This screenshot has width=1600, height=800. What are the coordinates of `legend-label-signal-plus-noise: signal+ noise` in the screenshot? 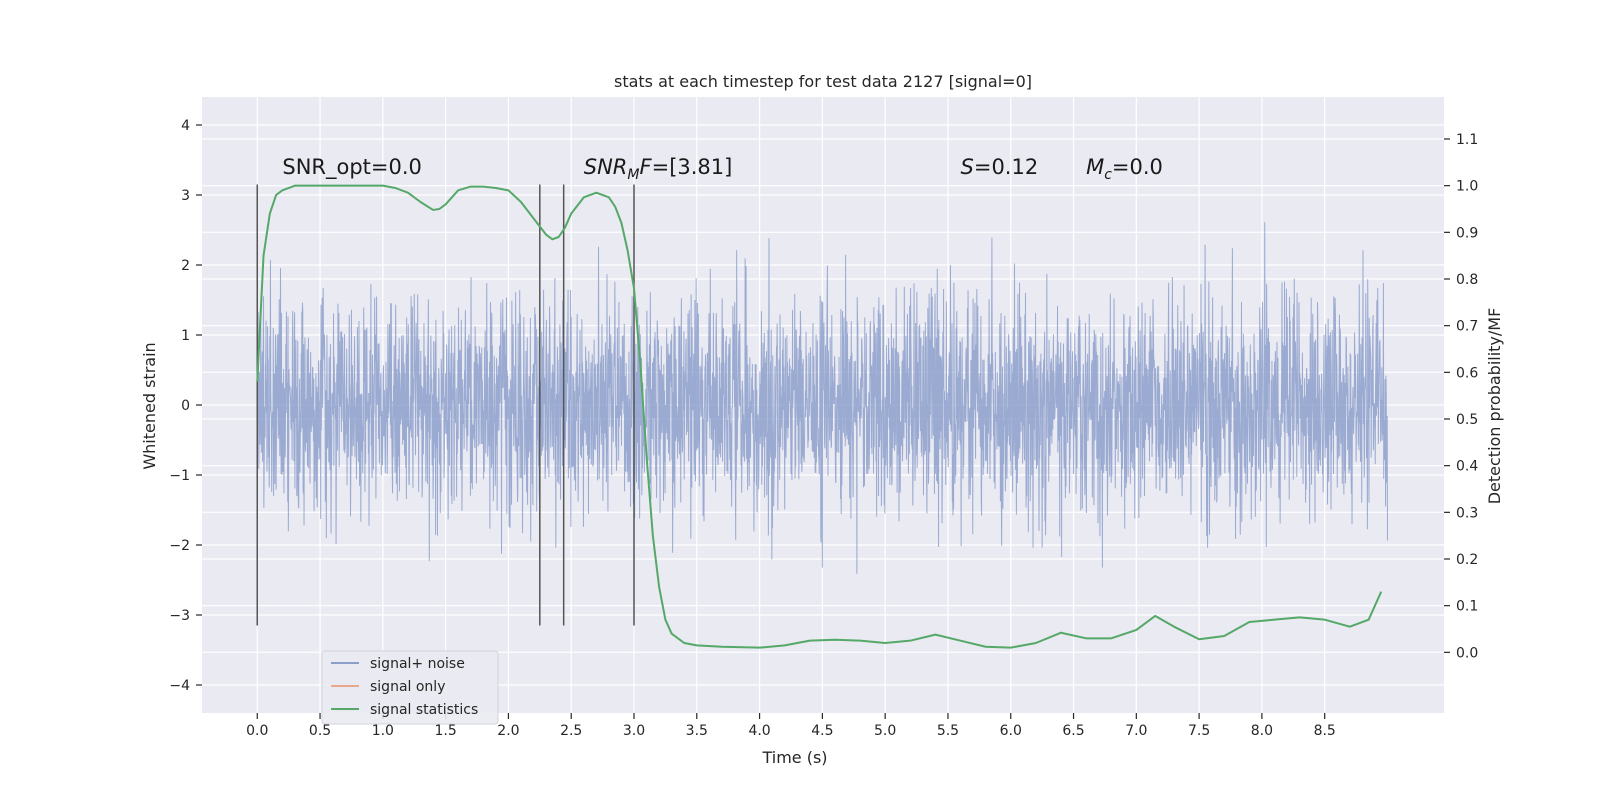 It's located at (417, 664).